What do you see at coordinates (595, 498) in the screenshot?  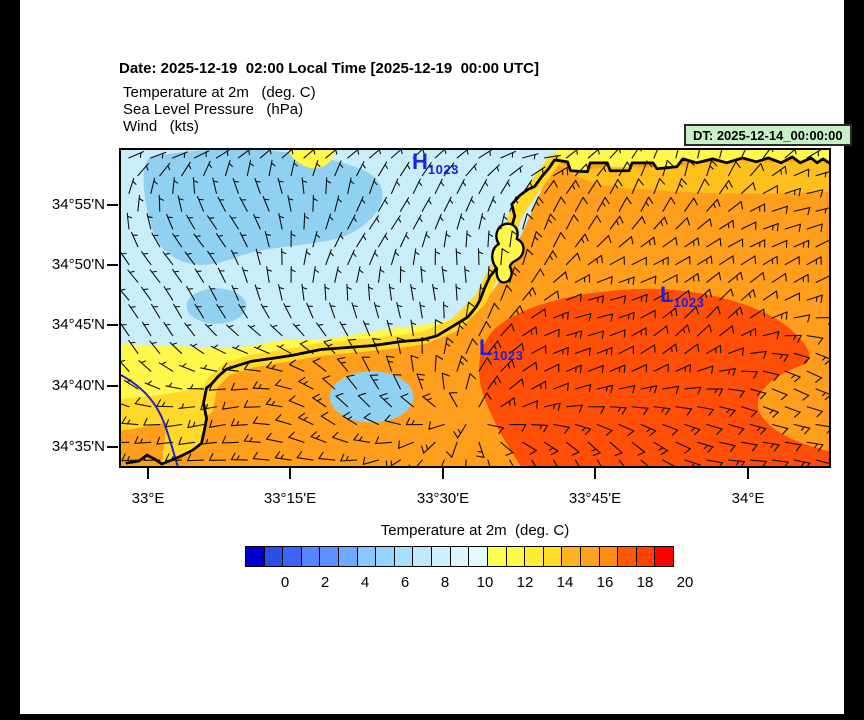 I see `lon-tick-label: 33°45'E` at bounding box center [595, 498].